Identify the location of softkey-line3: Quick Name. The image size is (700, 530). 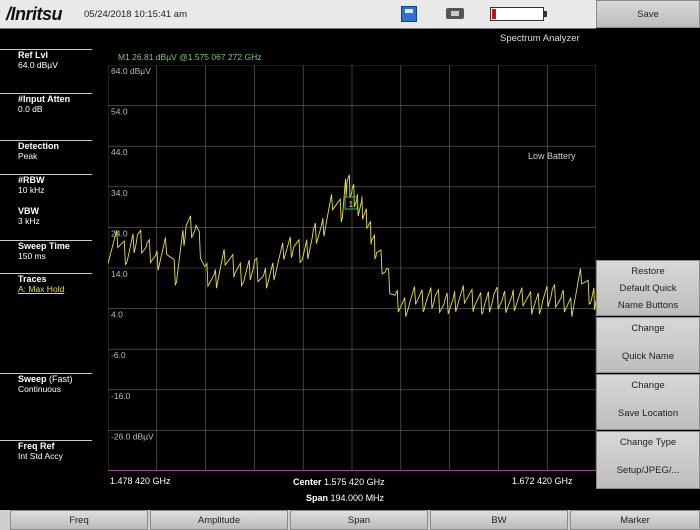
(648, 356).